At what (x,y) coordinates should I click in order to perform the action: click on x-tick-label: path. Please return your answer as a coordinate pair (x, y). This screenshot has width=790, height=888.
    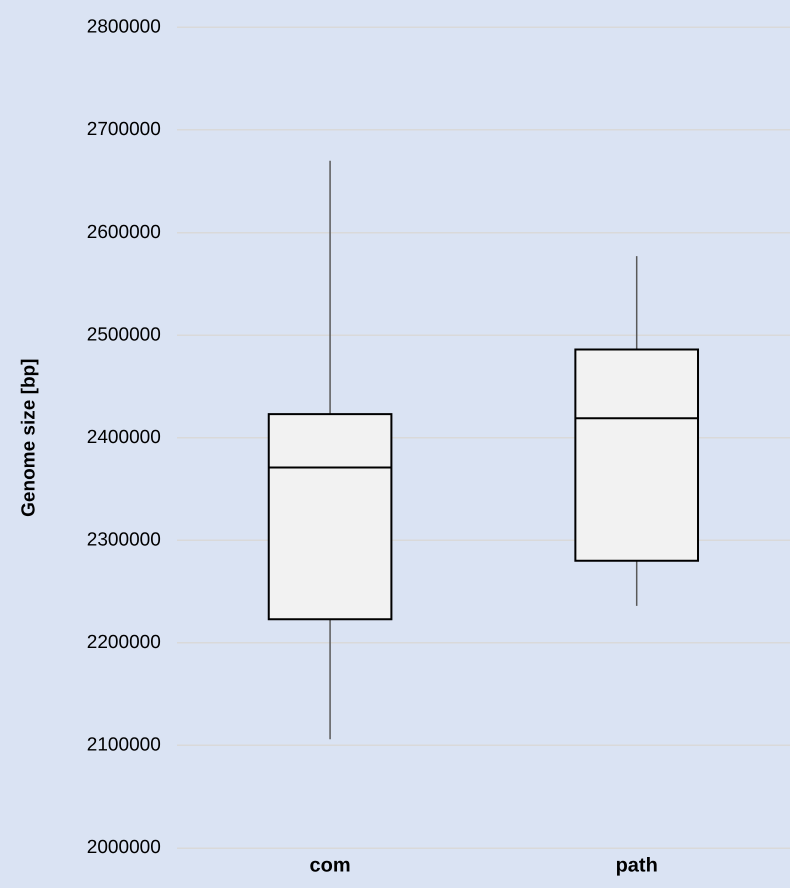
    Looking at the image, I should click on (637, 865).